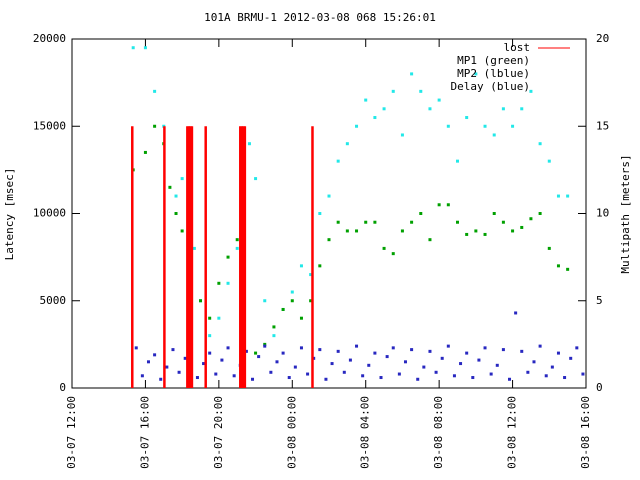  I want to click on legend-label: Delay (blue), so click(490, 86).